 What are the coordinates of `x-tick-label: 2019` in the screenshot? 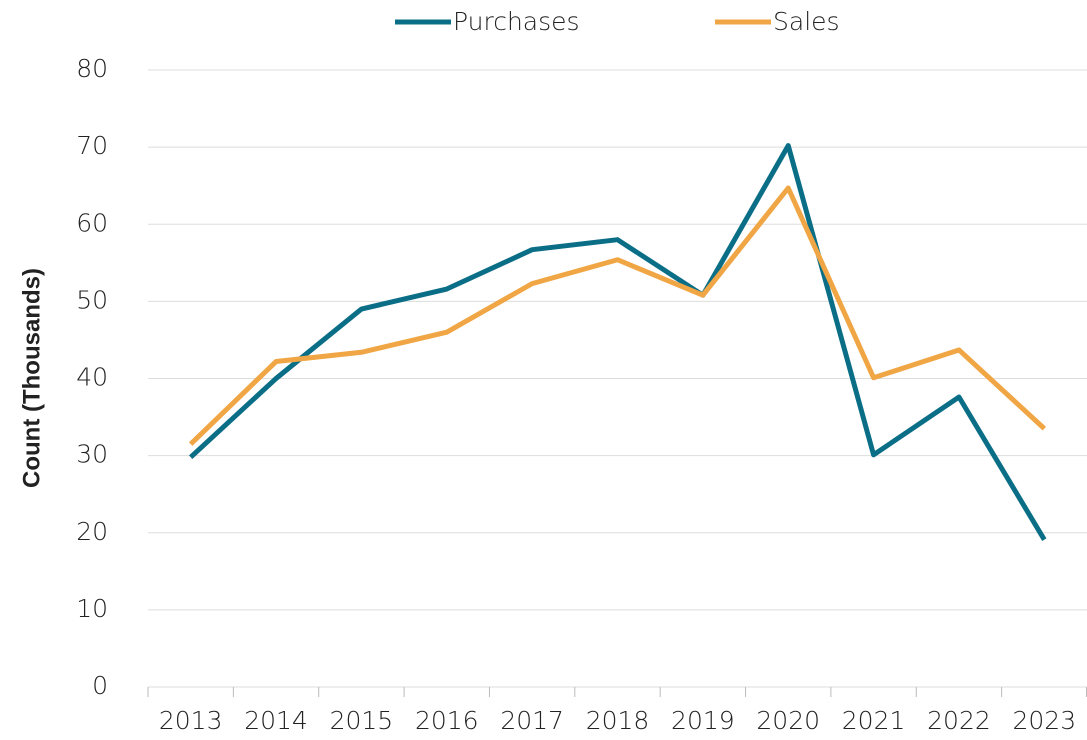 It's located at (703, 720).